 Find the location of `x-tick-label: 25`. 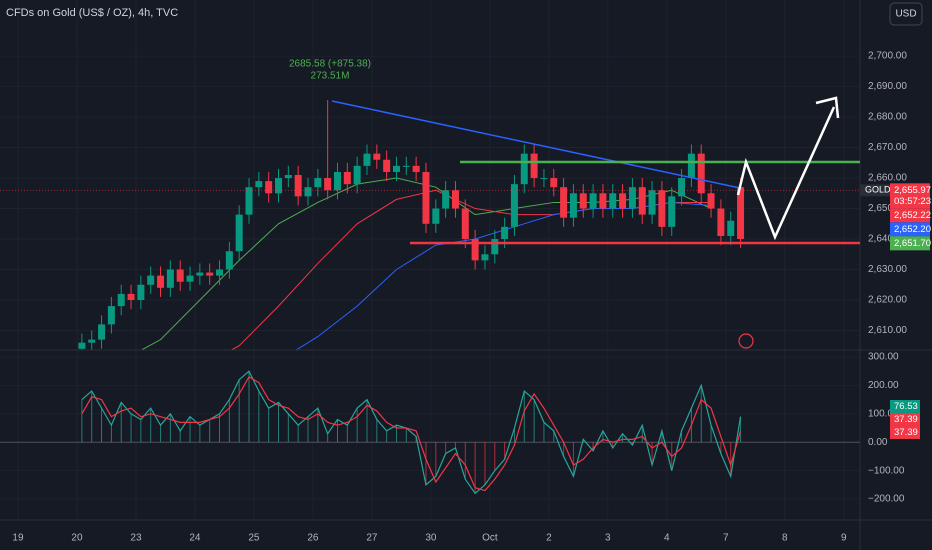

x-tick-label: 25 is located at coordinates (254, 538).